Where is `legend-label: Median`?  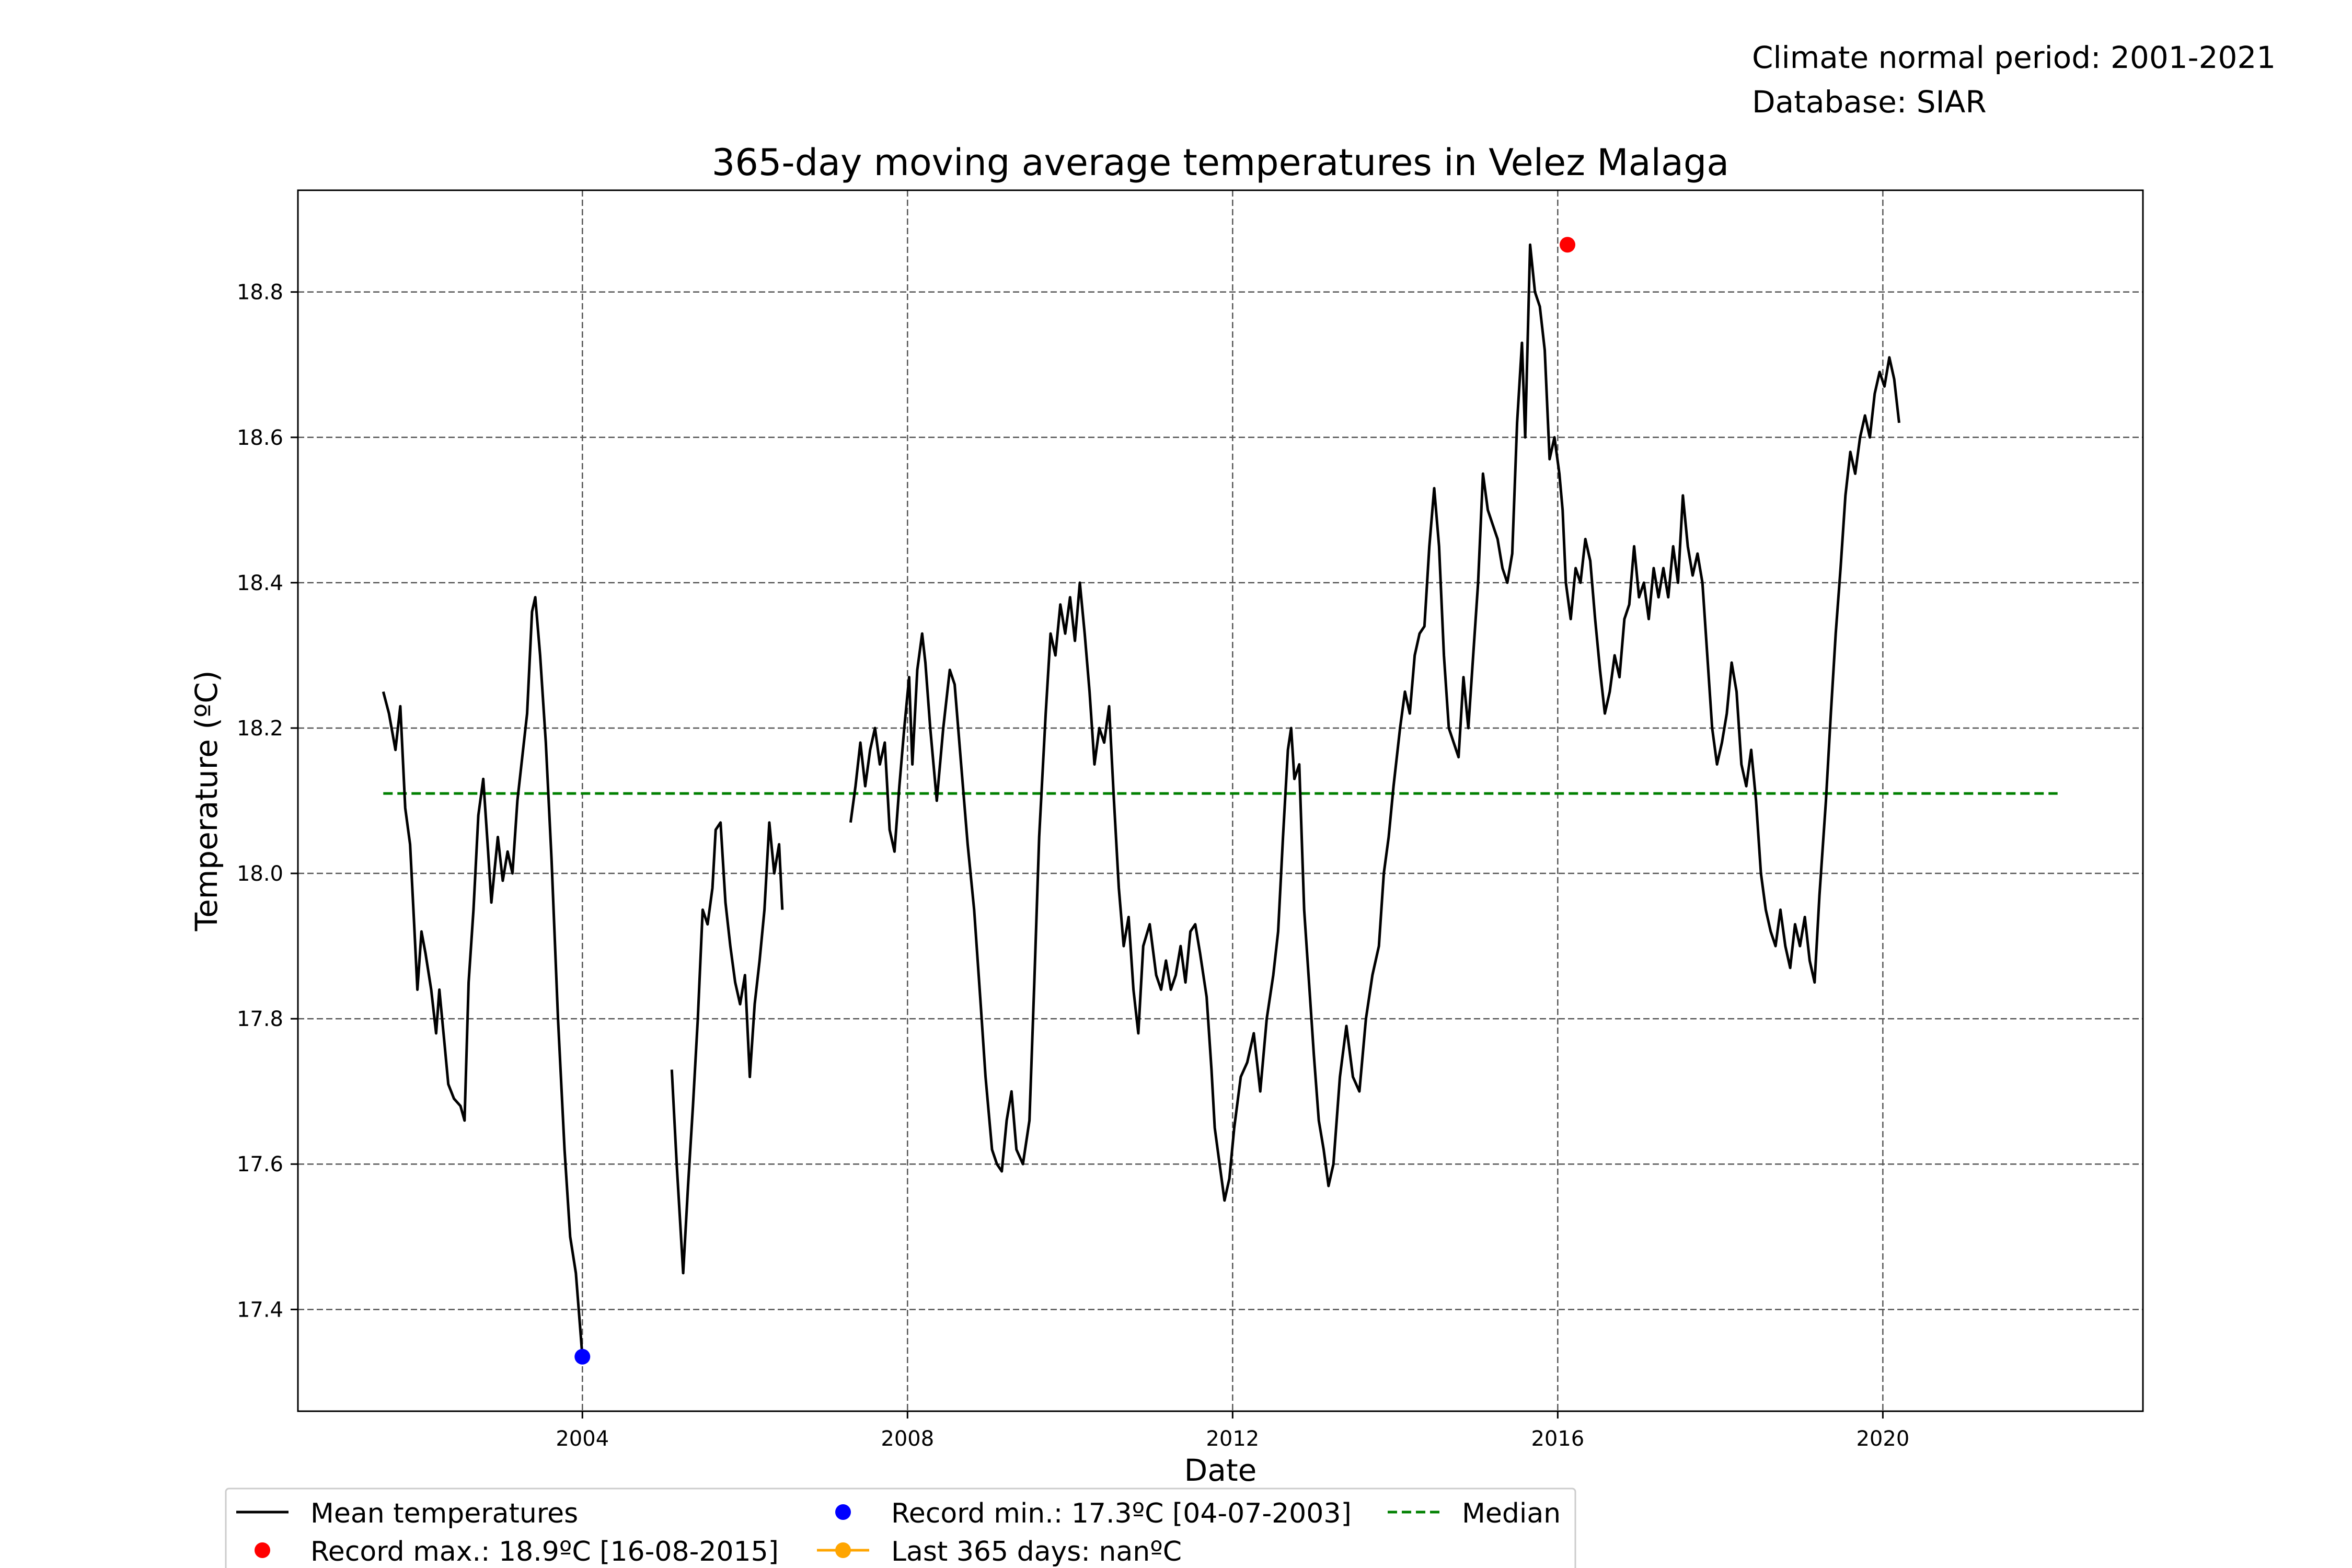 legend-label: Median is located at coordinates (1511, 1513).